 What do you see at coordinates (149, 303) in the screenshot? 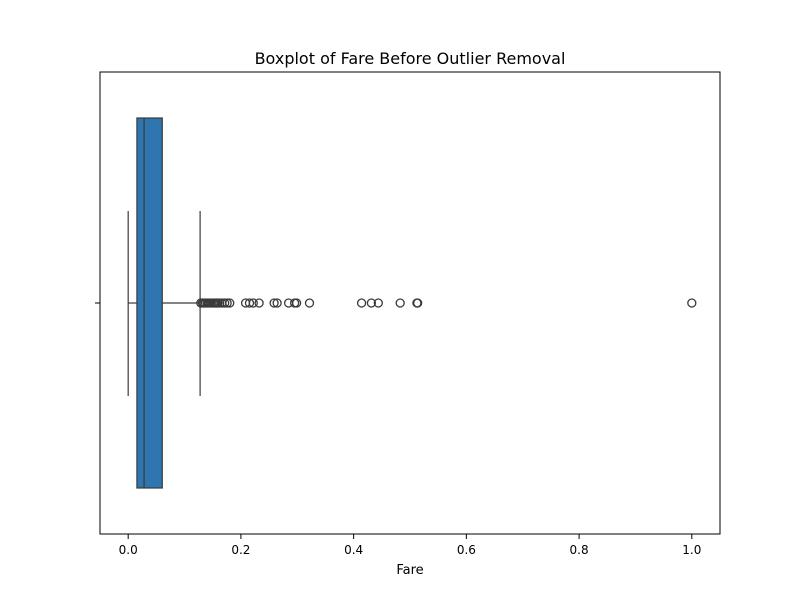
I see `iqr-box` at bounding box center [149, 303].